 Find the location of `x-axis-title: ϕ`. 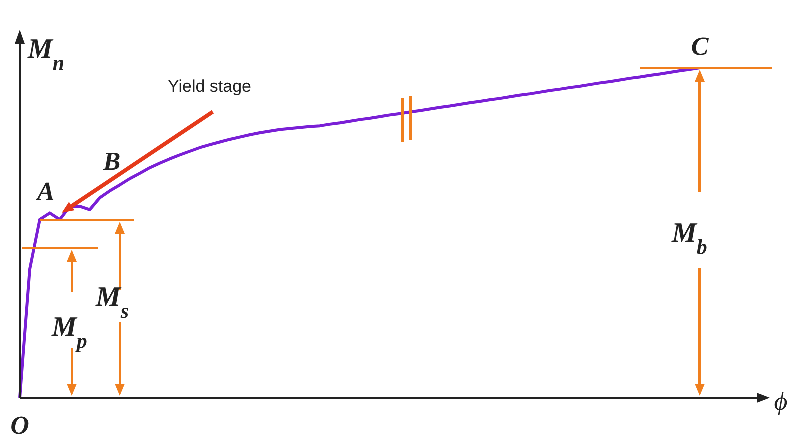

x-axis-title: ϕ is located at coordinates (781, 401).